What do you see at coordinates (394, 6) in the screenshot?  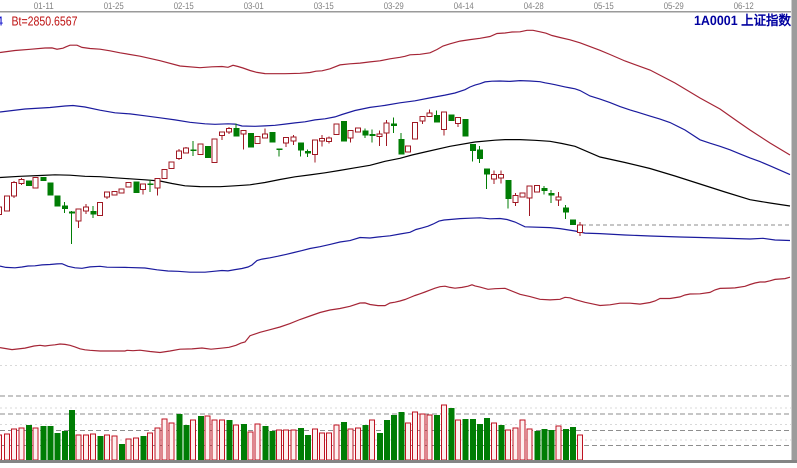 I see `svg-text: 03-29` at bounding box center [394, 6].